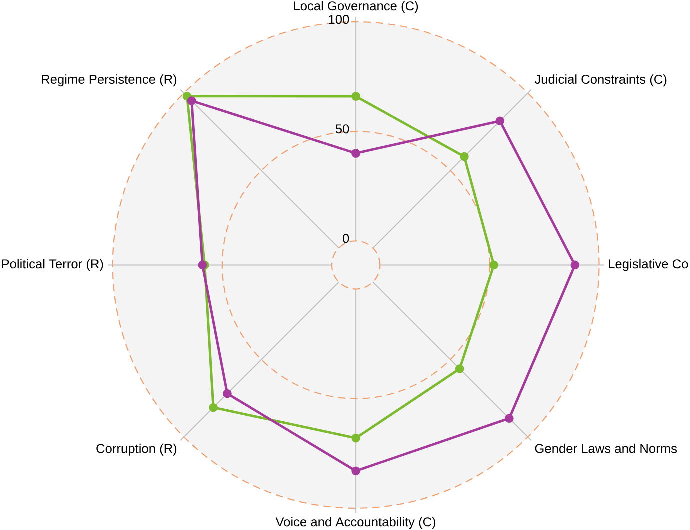 This screenshot has height=530, width=690. I want to click on spoke-label: Gender Laws and Norms, so click(606, 449).